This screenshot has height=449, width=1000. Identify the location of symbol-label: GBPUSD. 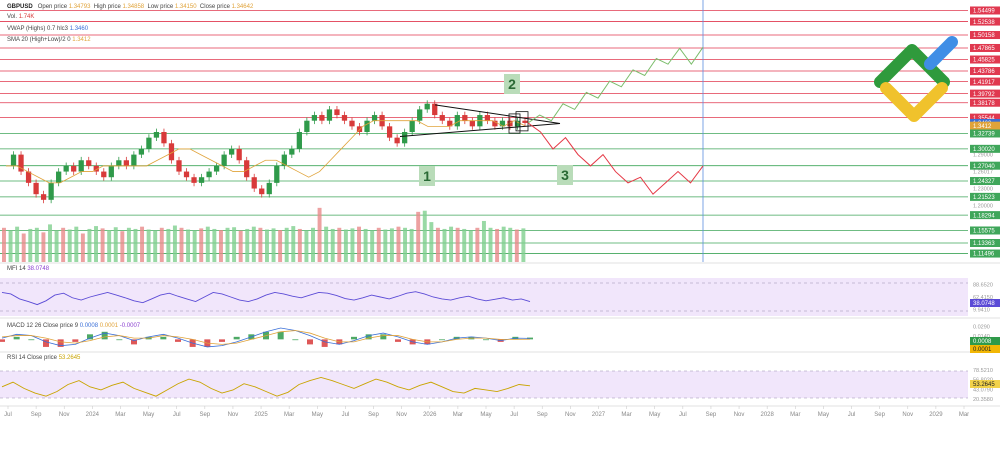
(20, 7).